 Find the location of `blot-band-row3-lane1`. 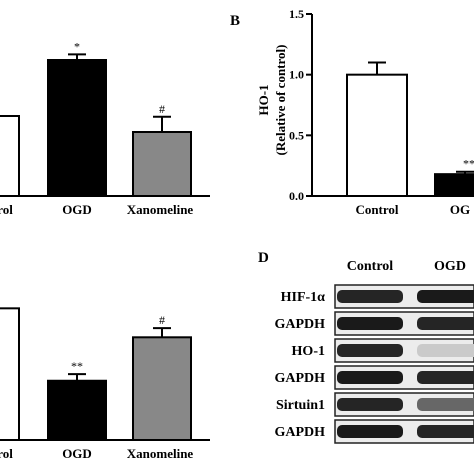

blot-band-row3-lane1 is located at coordinates (445, 377).